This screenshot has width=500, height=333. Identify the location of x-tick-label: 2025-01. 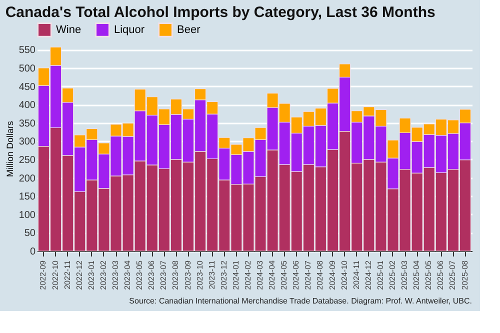
(380, 275).